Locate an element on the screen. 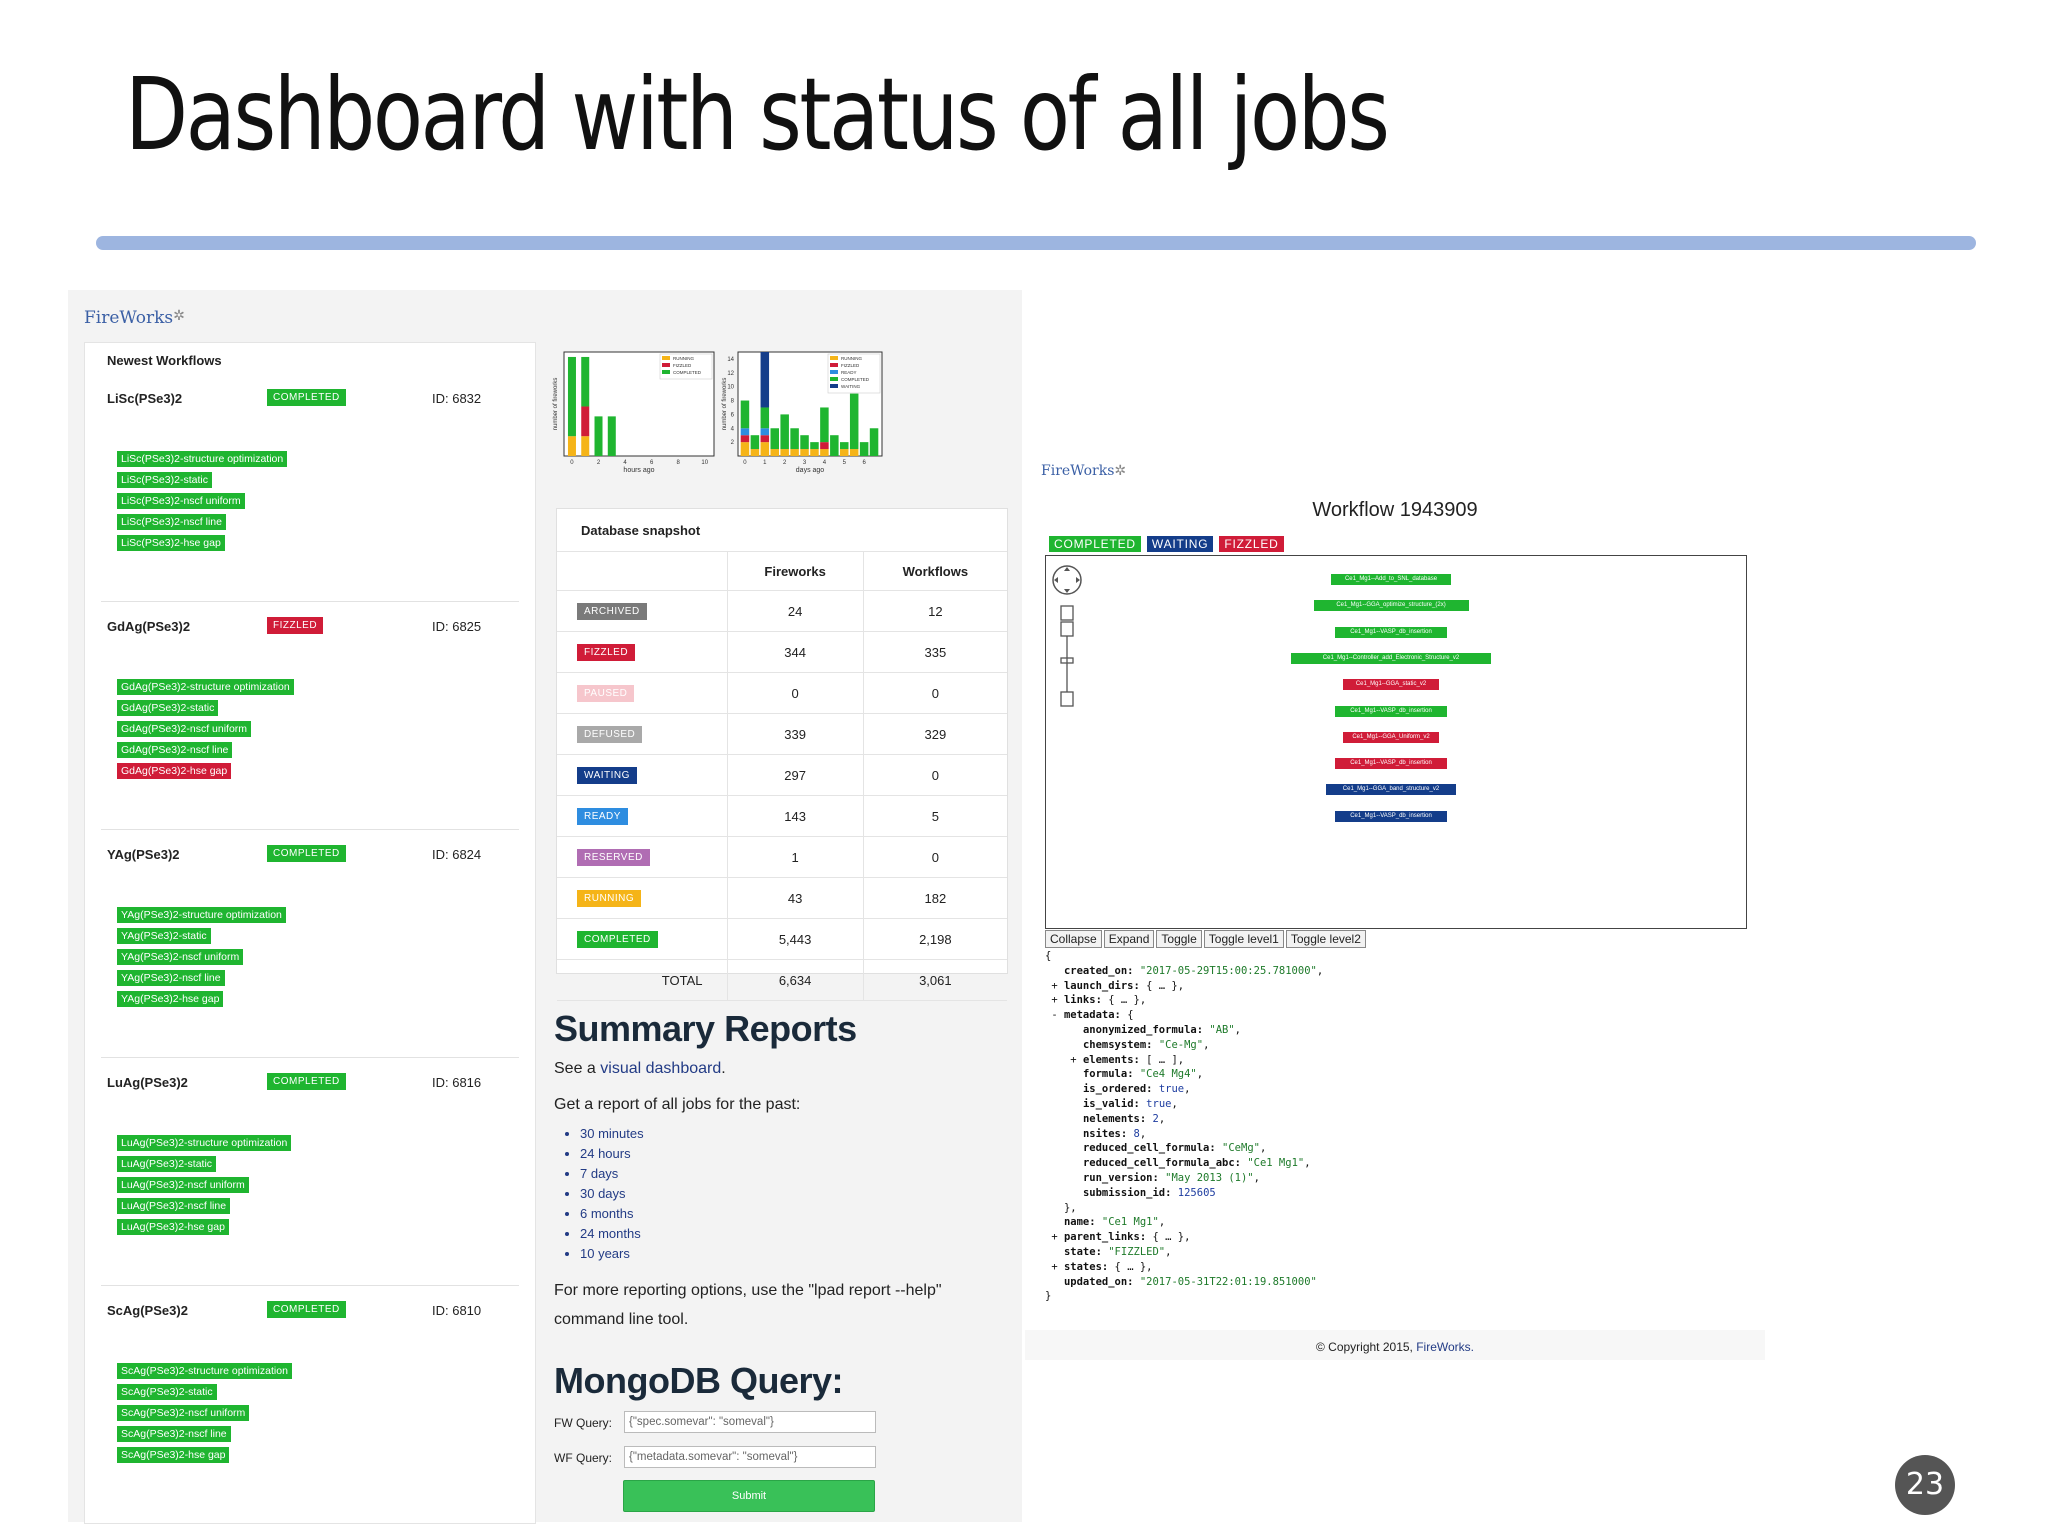 The image size is (2048, 1536). firework-tag: YAg(PSe3)2-nscf uniform is located at coordinates (180, 957).